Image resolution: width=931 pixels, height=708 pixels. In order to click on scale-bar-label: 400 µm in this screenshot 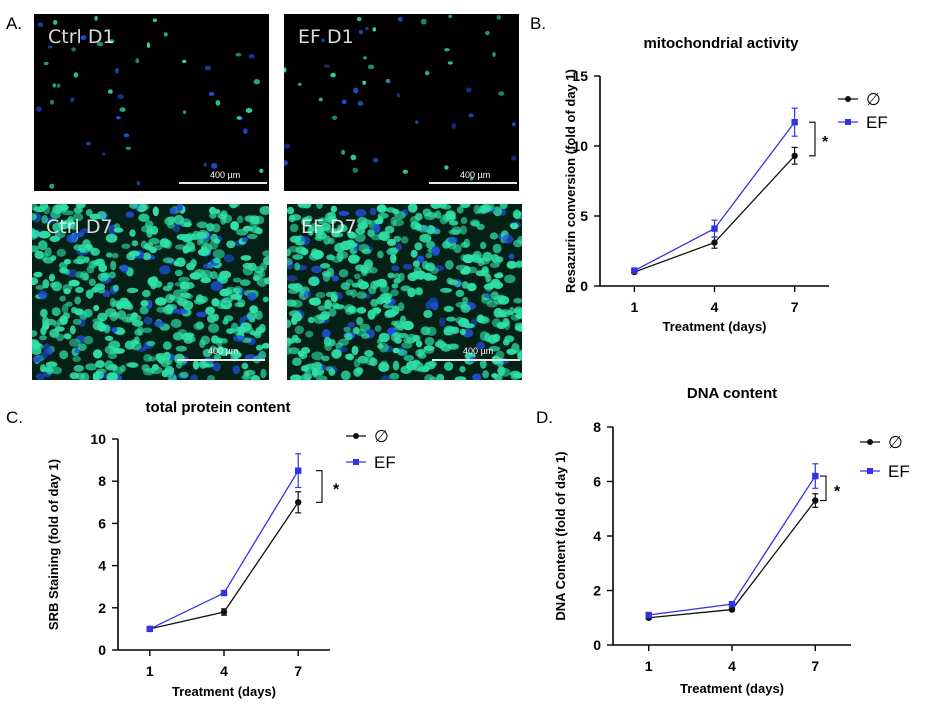, I will do `click(223, 351)`.